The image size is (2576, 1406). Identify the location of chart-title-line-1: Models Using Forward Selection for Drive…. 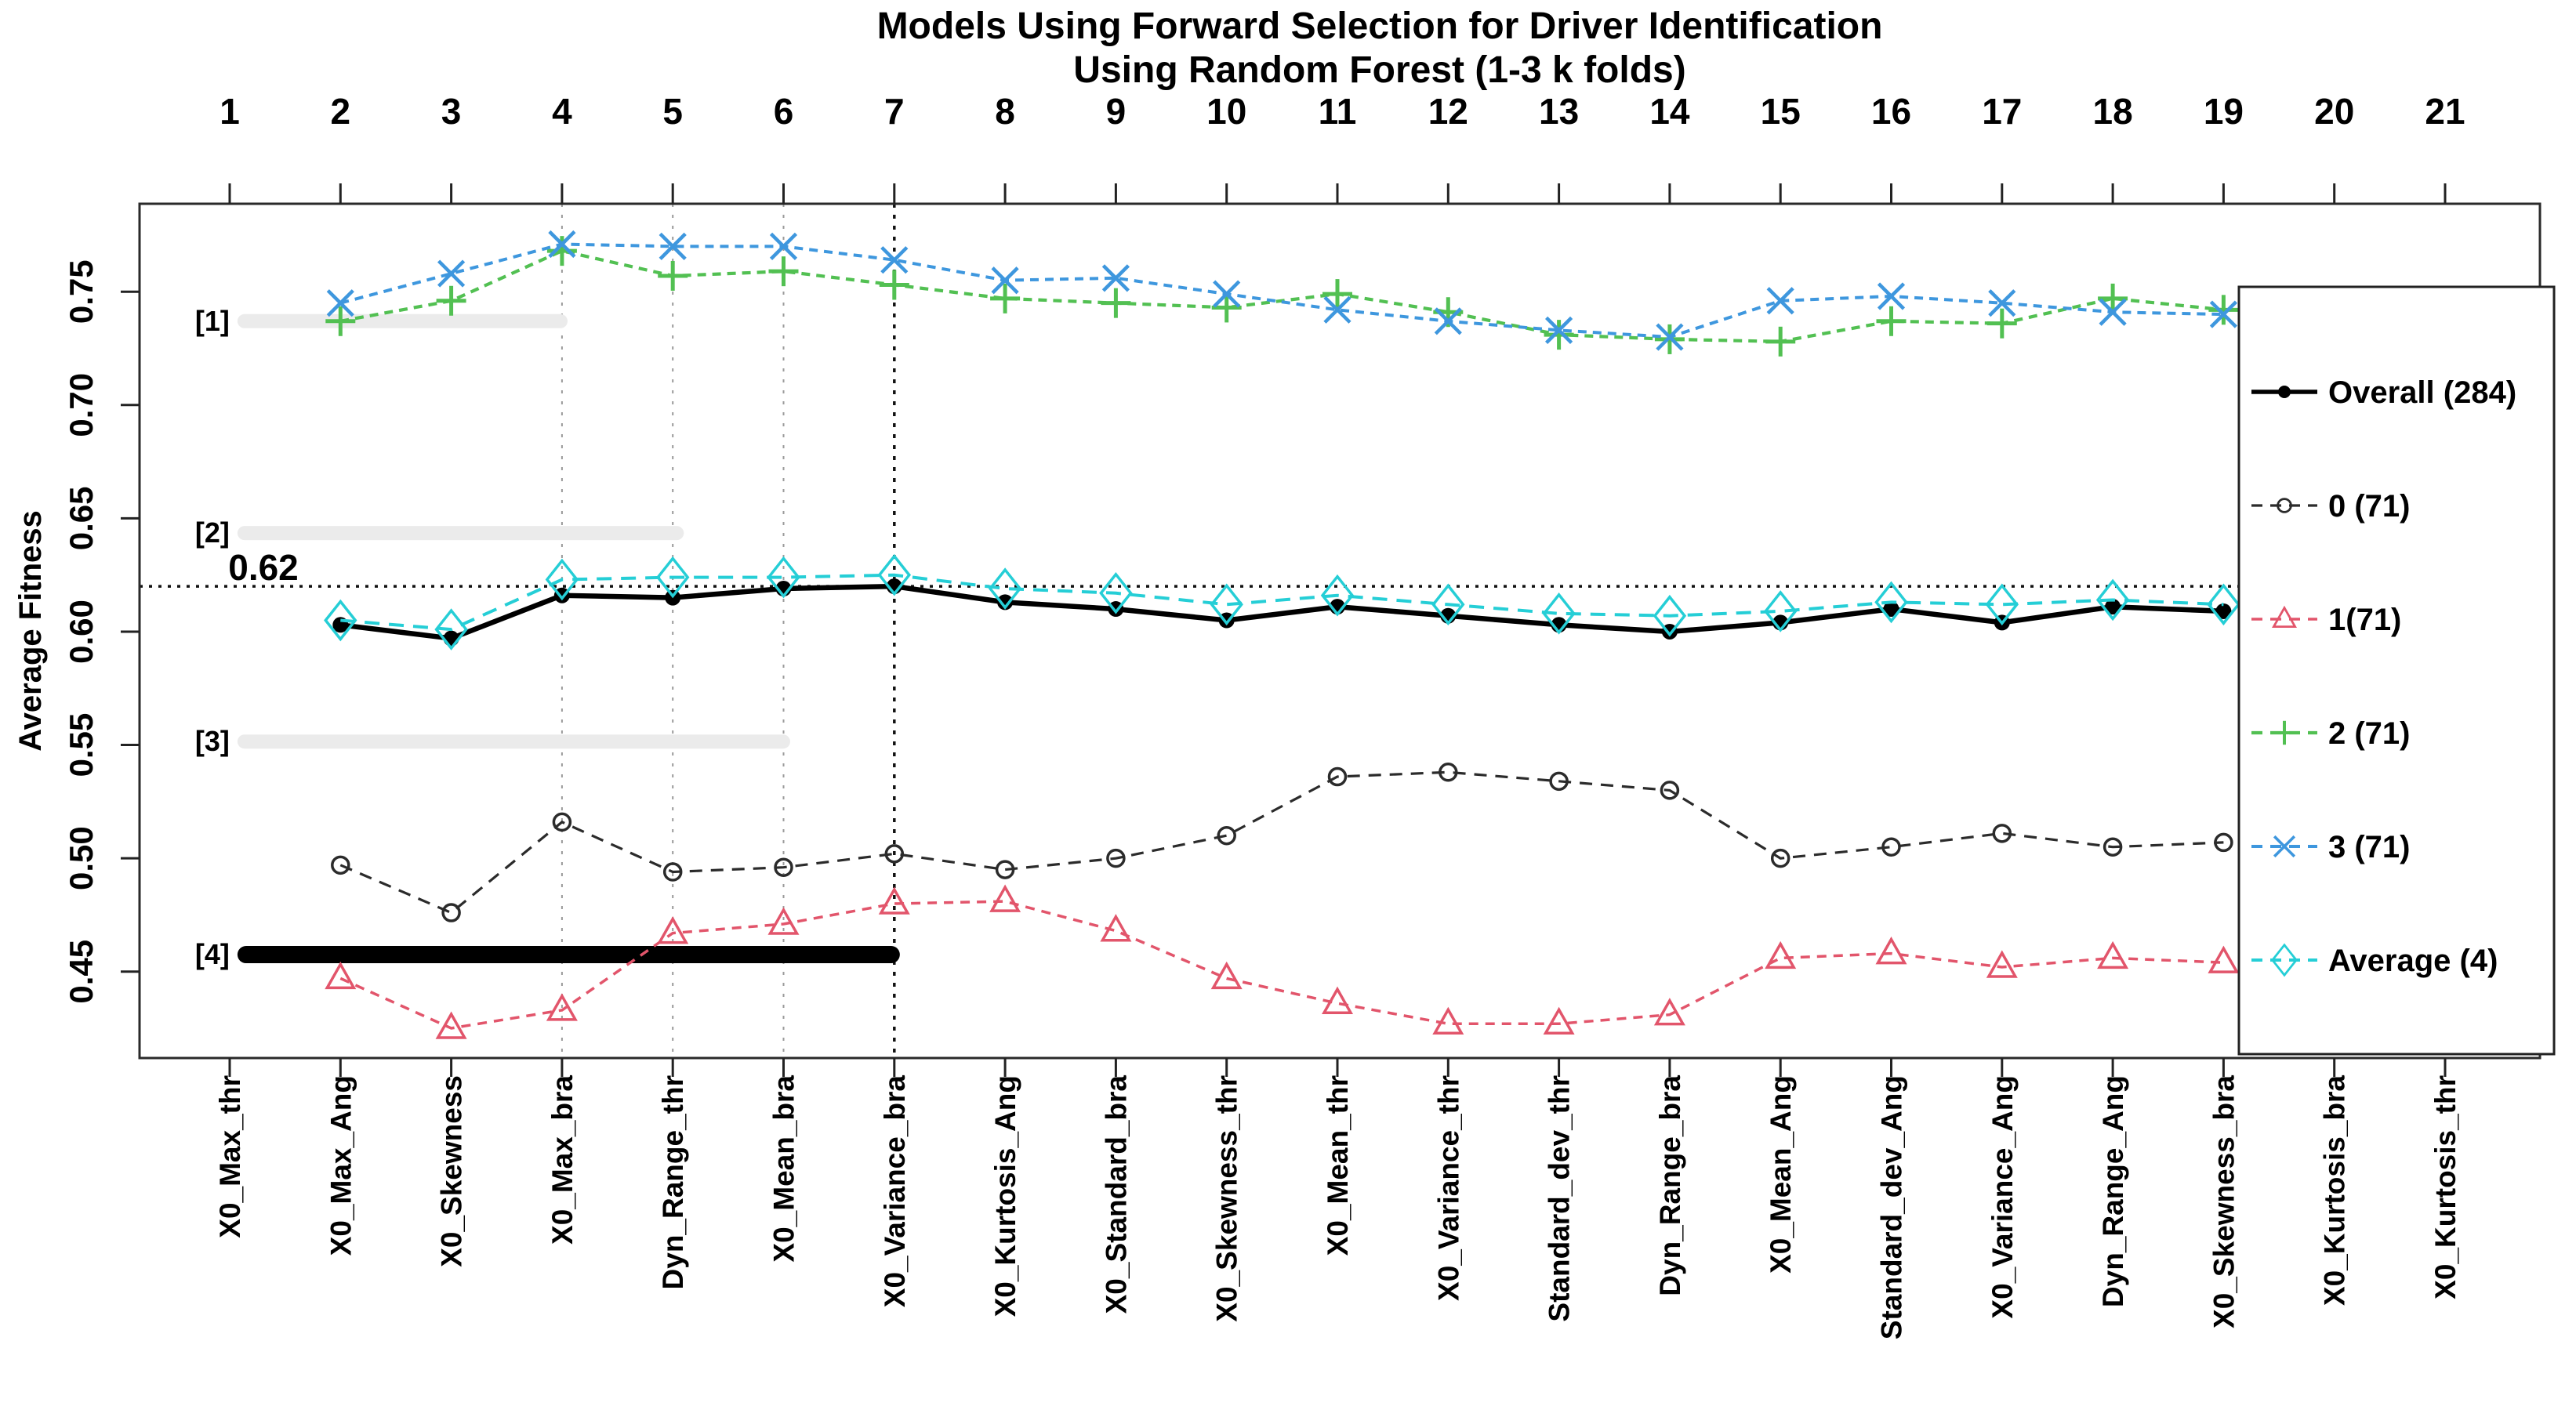
(1380, 26).